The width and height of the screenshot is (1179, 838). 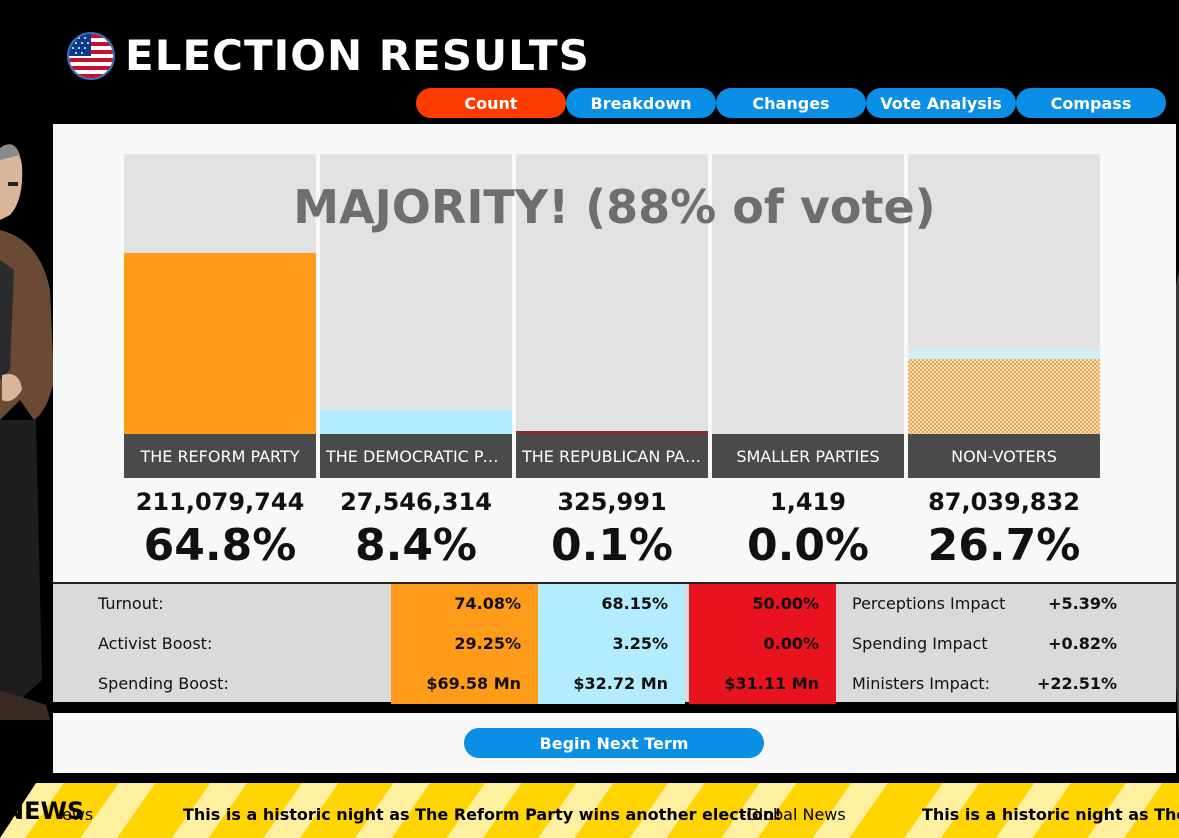 What do you see at coordinates (78, 814) in the screenshot?
I see `ticker-fragment: ews` at bounding box center [78, 814].